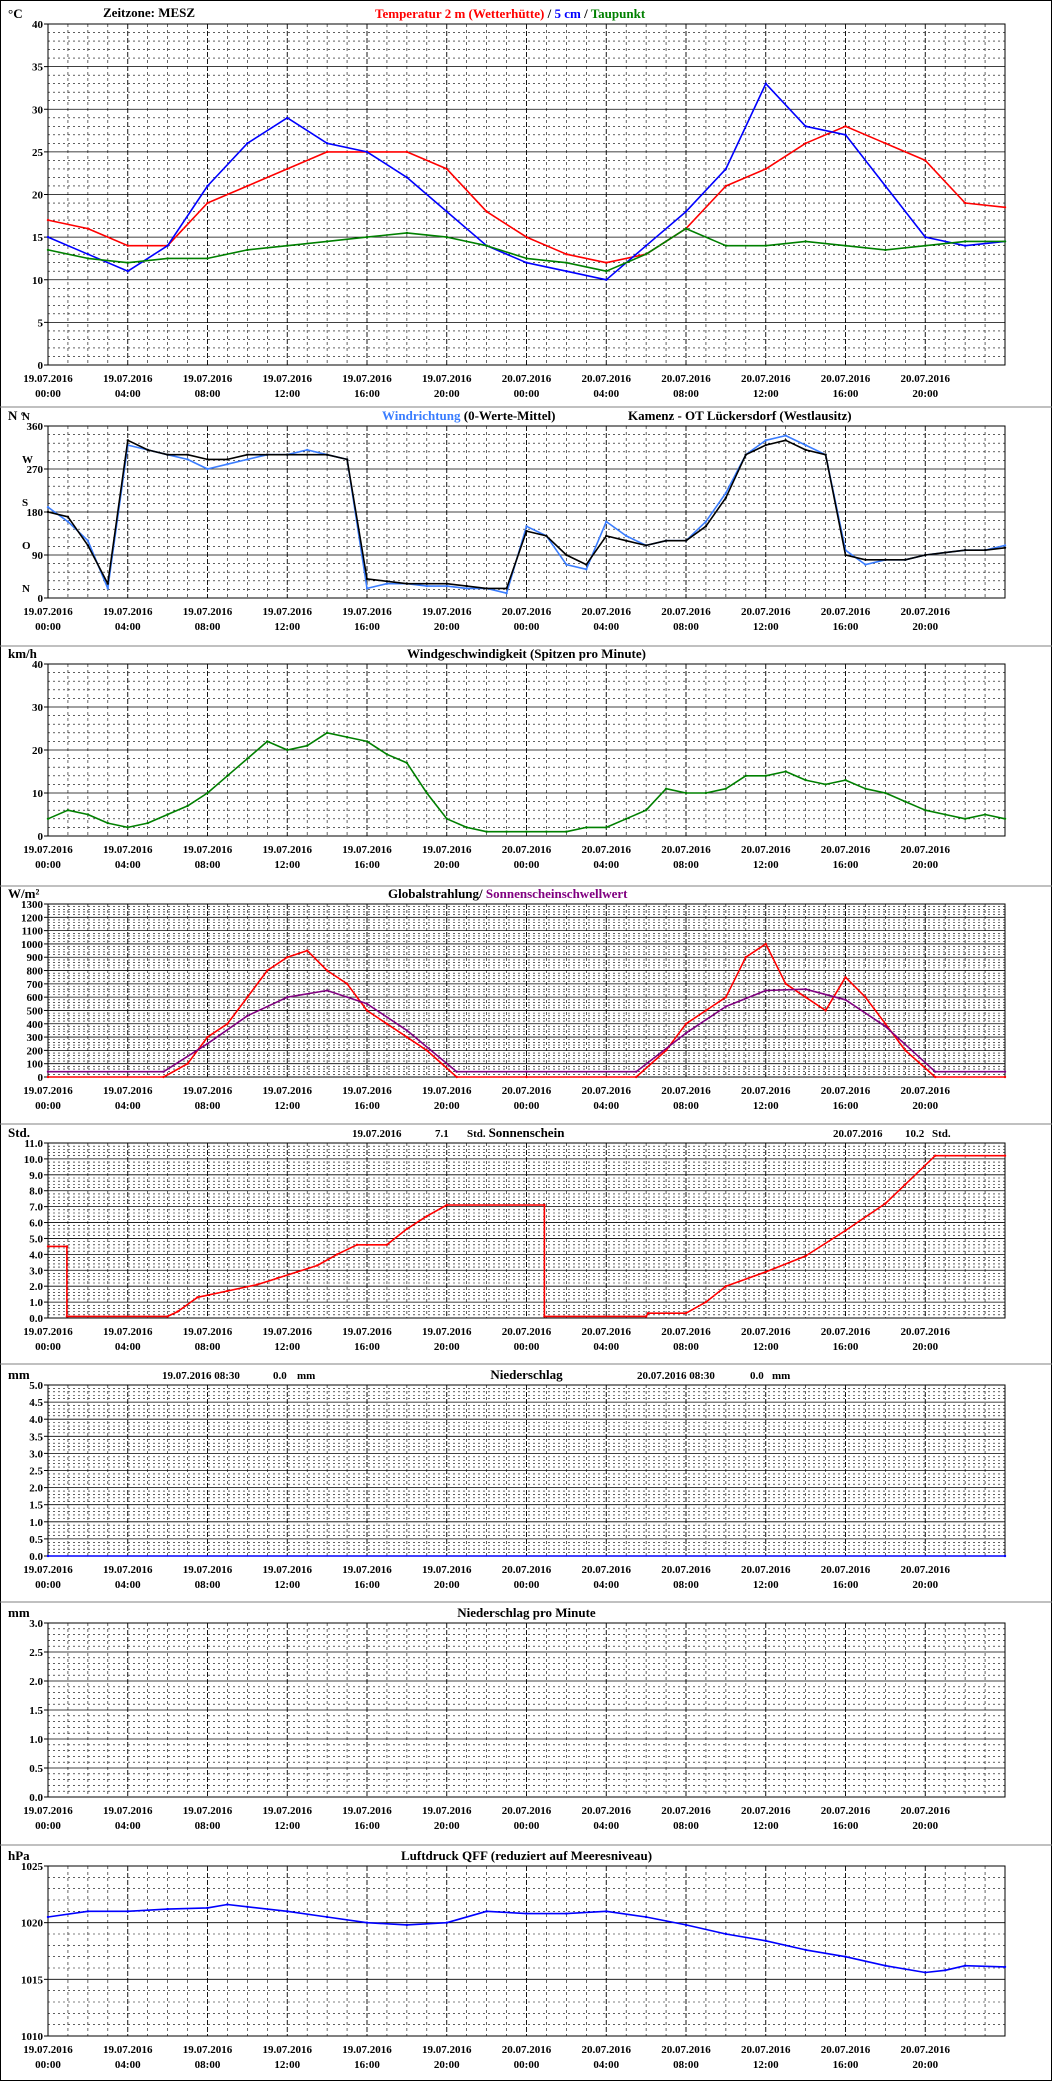 This screenshot has height=2081, width=1052. Describe the element at coordinates (941, 1134) in the screenshot. I see `day-total-unit: Std.` at that location.